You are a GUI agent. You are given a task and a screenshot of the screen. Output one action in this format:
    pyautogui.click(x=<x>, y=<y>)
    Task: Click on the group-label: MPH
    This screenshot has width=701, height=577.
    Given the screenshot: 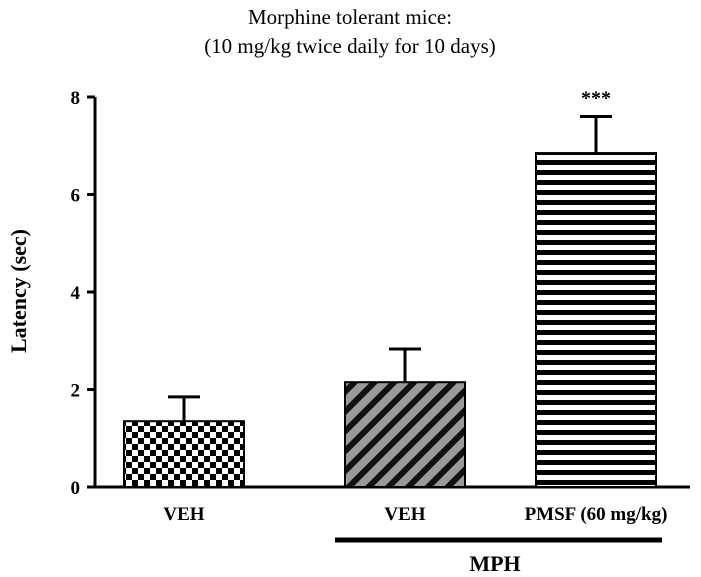 What is the action you would take?
    pyautogui.click(x=494, y=563)
    